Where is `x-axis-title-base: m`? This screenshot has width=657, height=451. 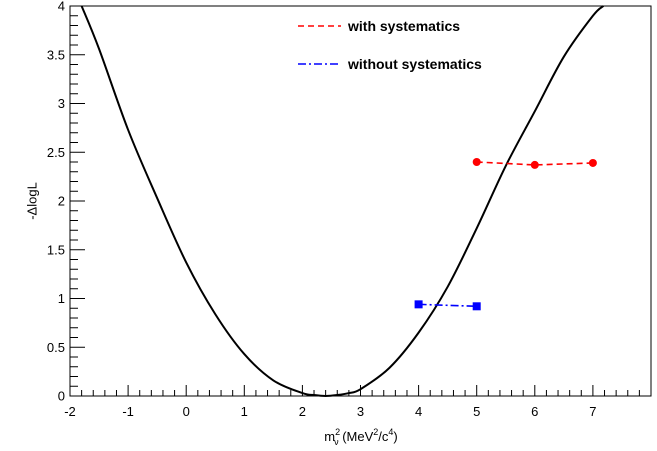 x-axis-title-base: m is located at coordinates (329, 436).